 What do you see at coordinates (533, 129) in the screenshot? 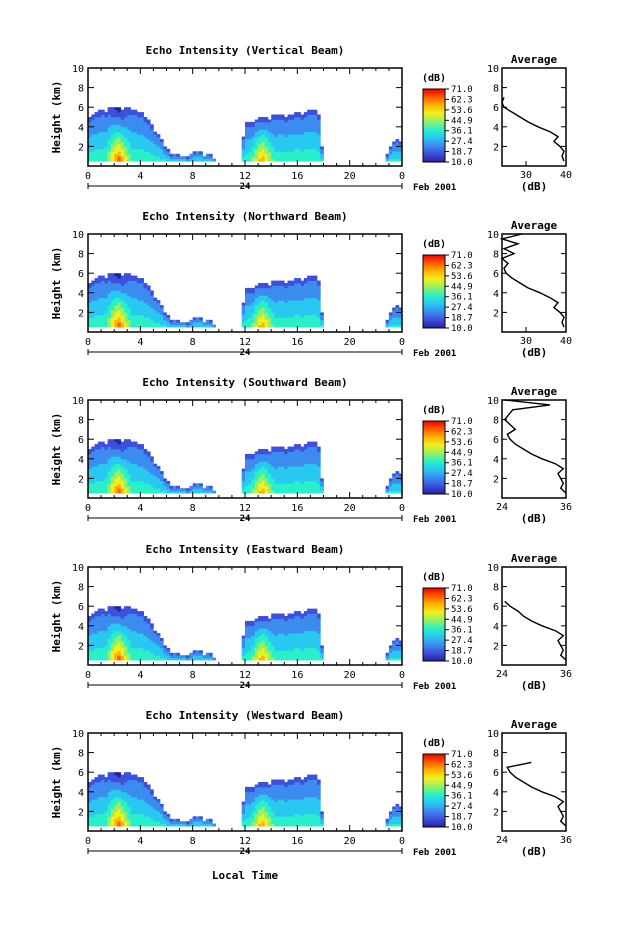
I see `average-profile-line` at bounding box center [533, 129].